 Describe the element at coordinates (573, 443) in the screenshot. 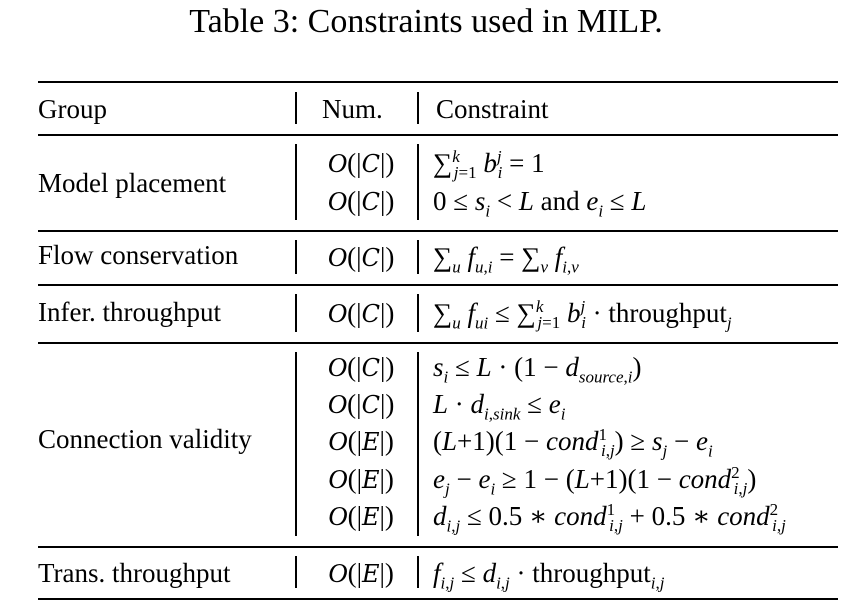

I see `constraint-cell: (L+1)(1 − cond1i,j) ≥ sj − ei` at that location.